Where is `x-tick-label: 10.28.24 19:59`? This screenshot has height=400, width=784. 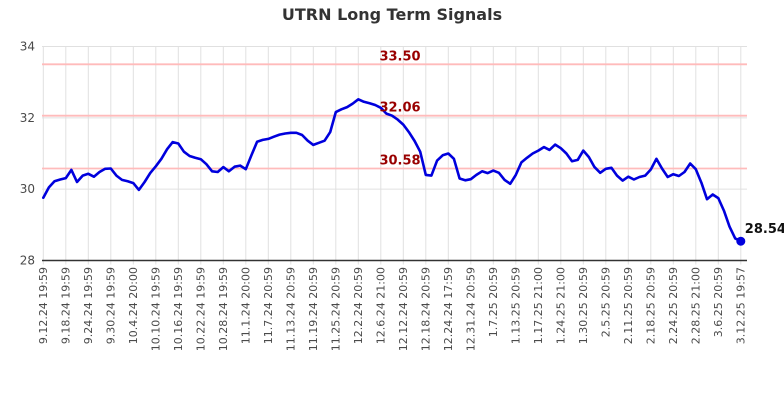 x-tick-label: 10.28.24 19:59 is located at coordinates (223, 309).